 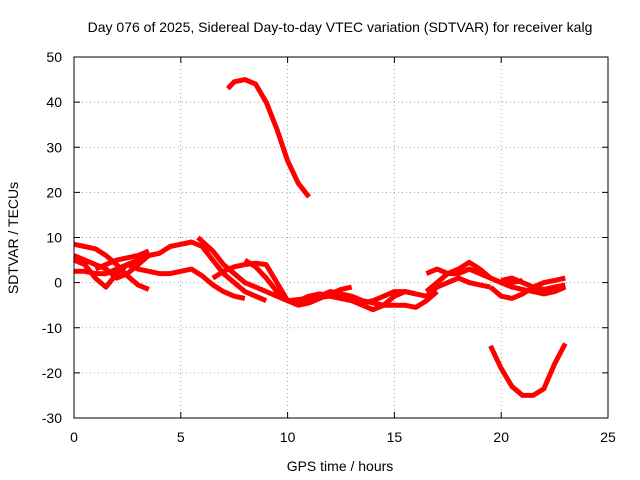 What do you see at coordinates (54, 147) in the screenshot?
I see `y-tick-label: 30` at bounding box center [54, 147].